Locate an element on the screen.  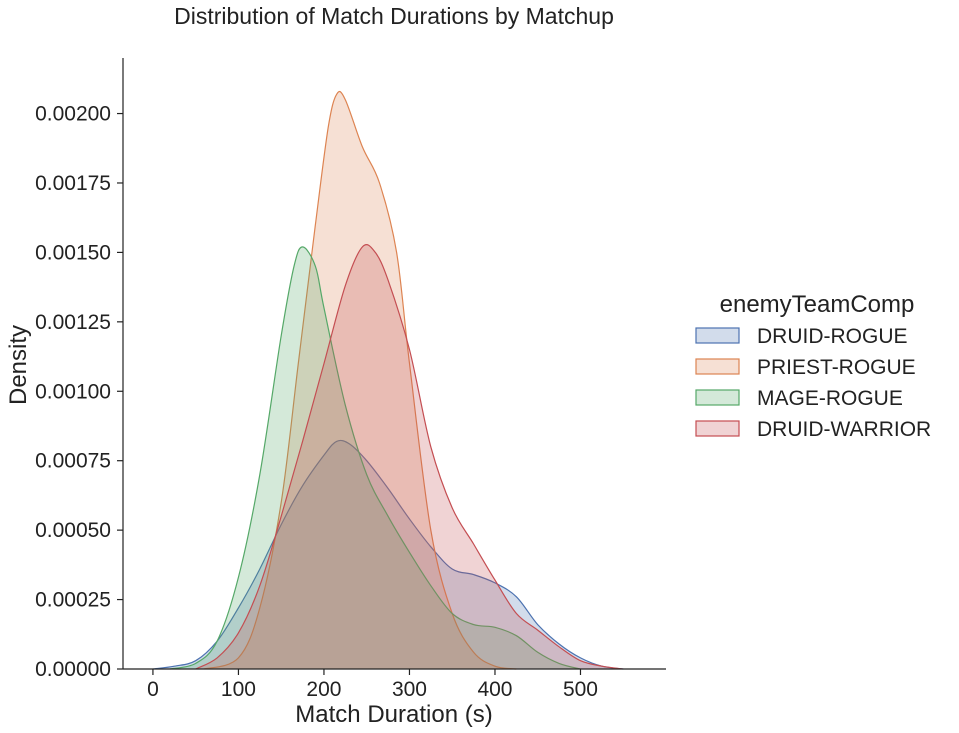
y-tick-label: 0.00150 is located at coordinates (73, 252).